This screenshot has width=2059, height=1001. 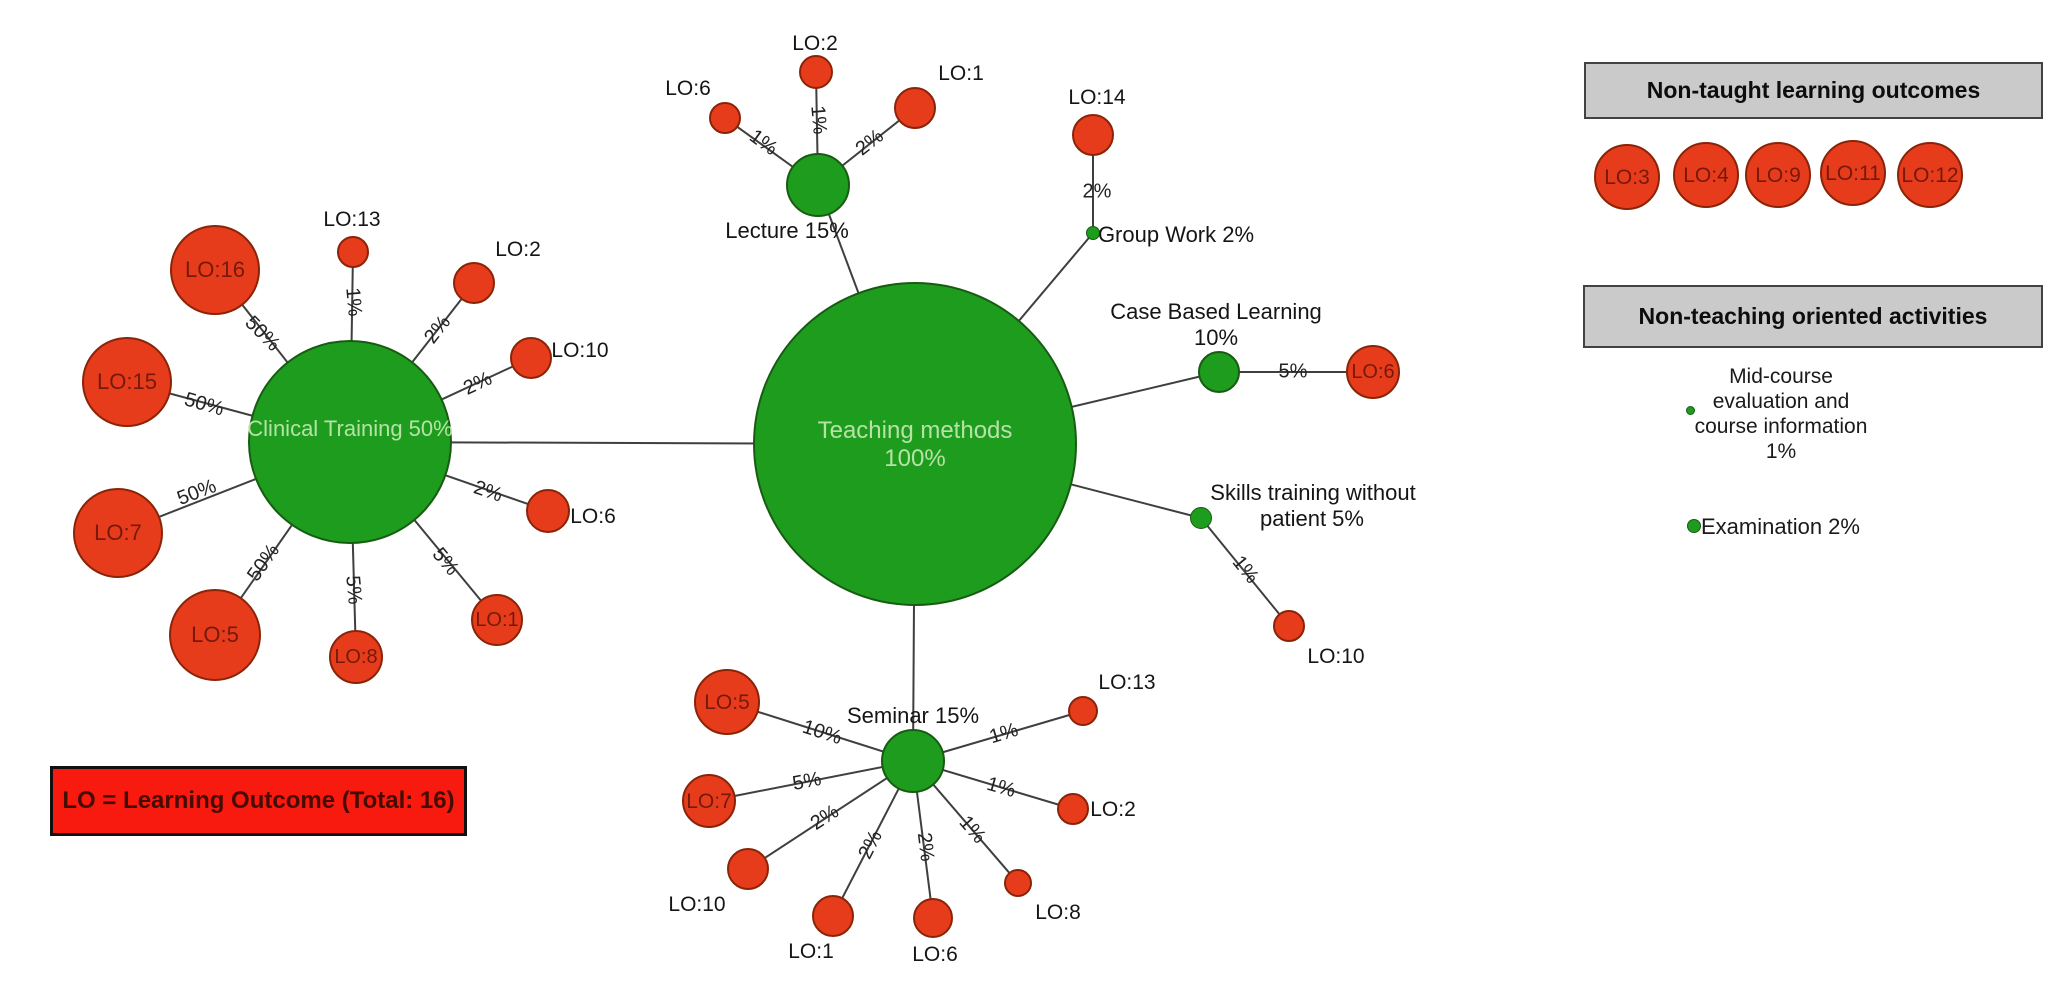 What do you see at coordinates (1127, 682) in the screenshot?
I see `seminar-lo13-label: LO:13` at bounding box center [1127, 682].